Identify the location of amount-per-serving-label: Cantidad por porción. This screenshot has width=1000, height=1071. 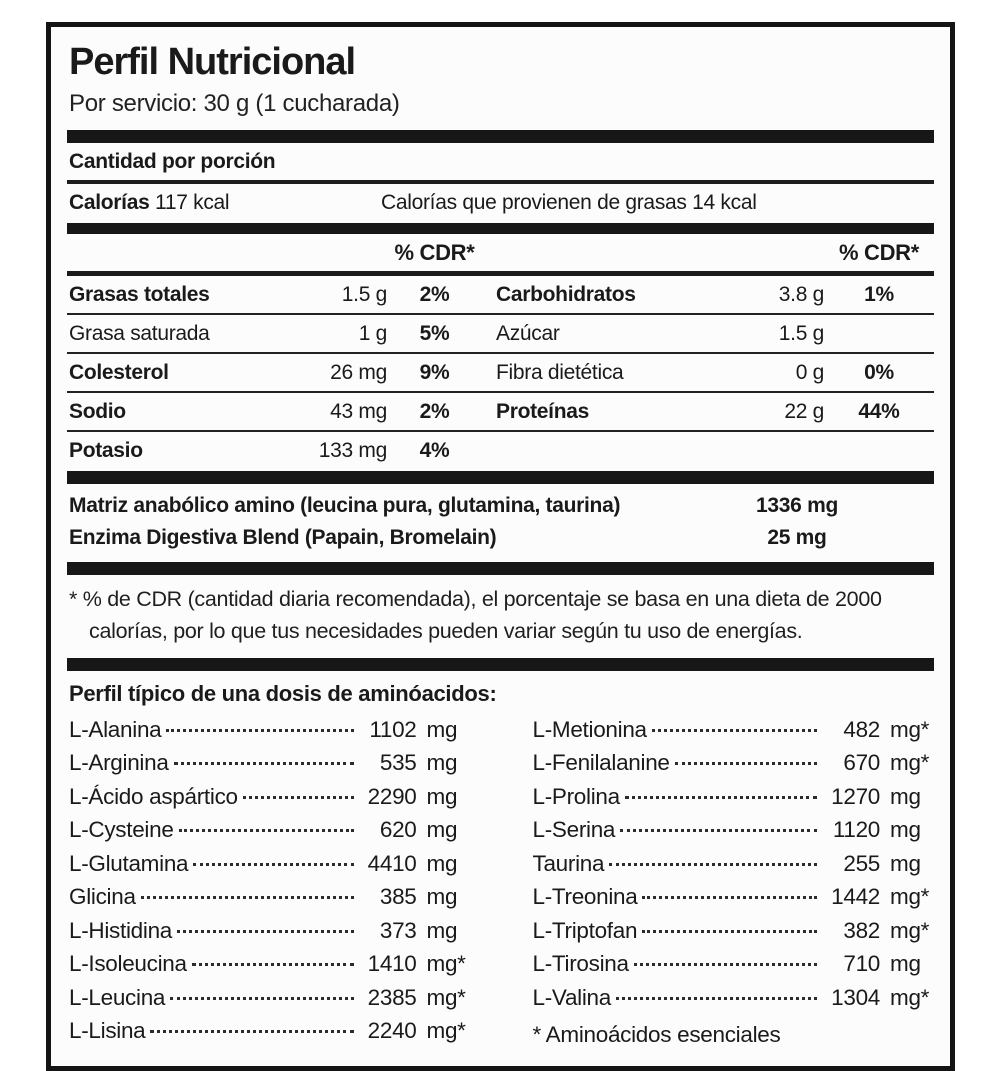
(172, 161).